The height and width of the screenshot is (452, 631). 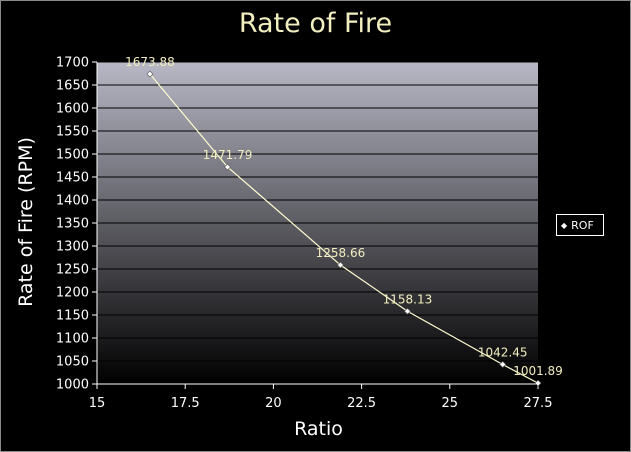 I want to click on y-tick-label: 1500, so click(x=72, y=155).